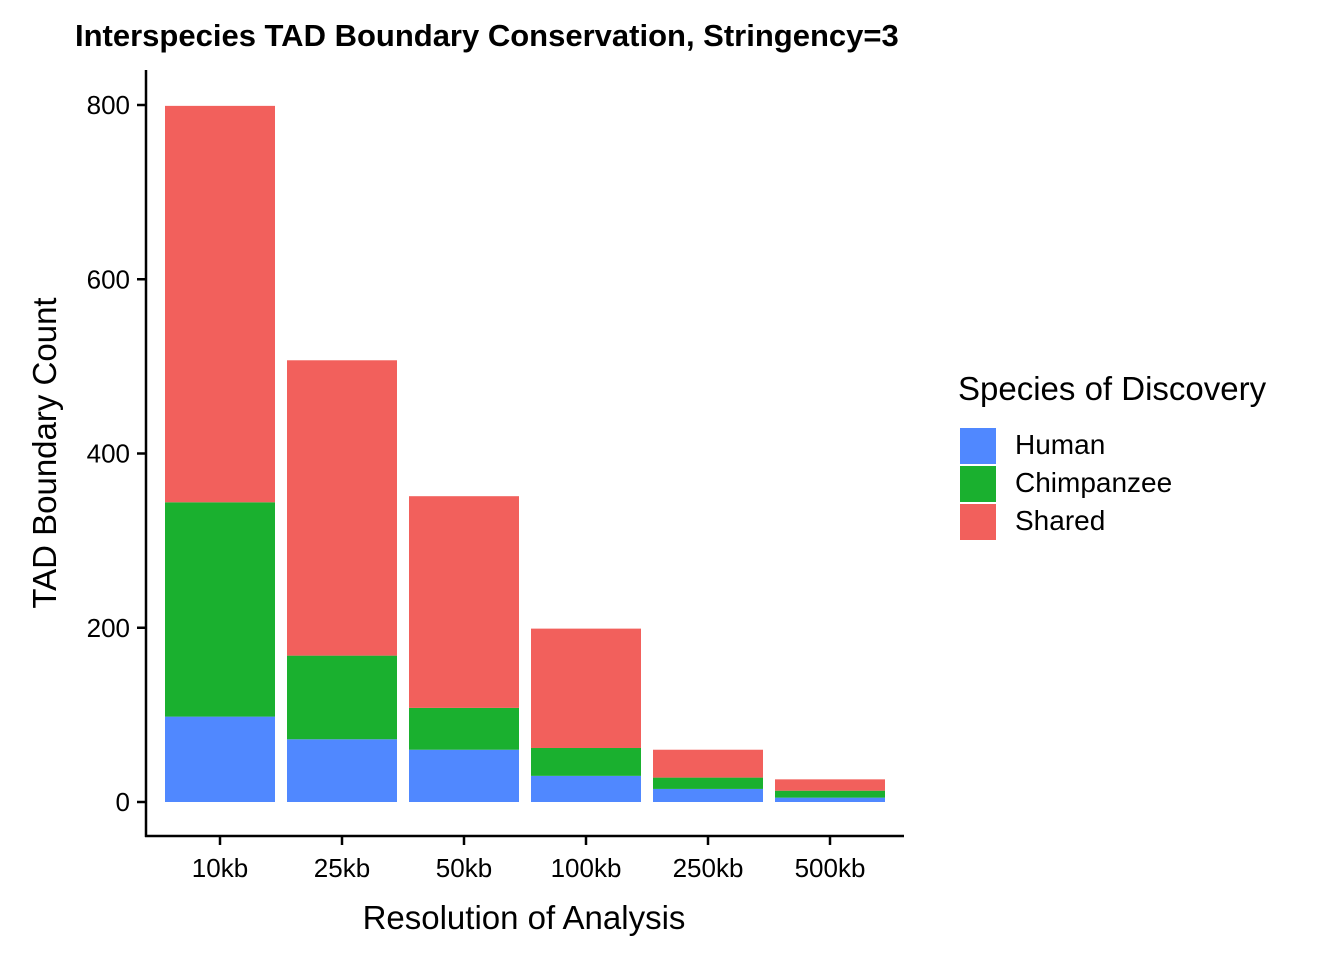  Describe the element at coordinates (44, 452) in the screenshot. I see `y-axis-title: TAD Boundary Count` at that location.